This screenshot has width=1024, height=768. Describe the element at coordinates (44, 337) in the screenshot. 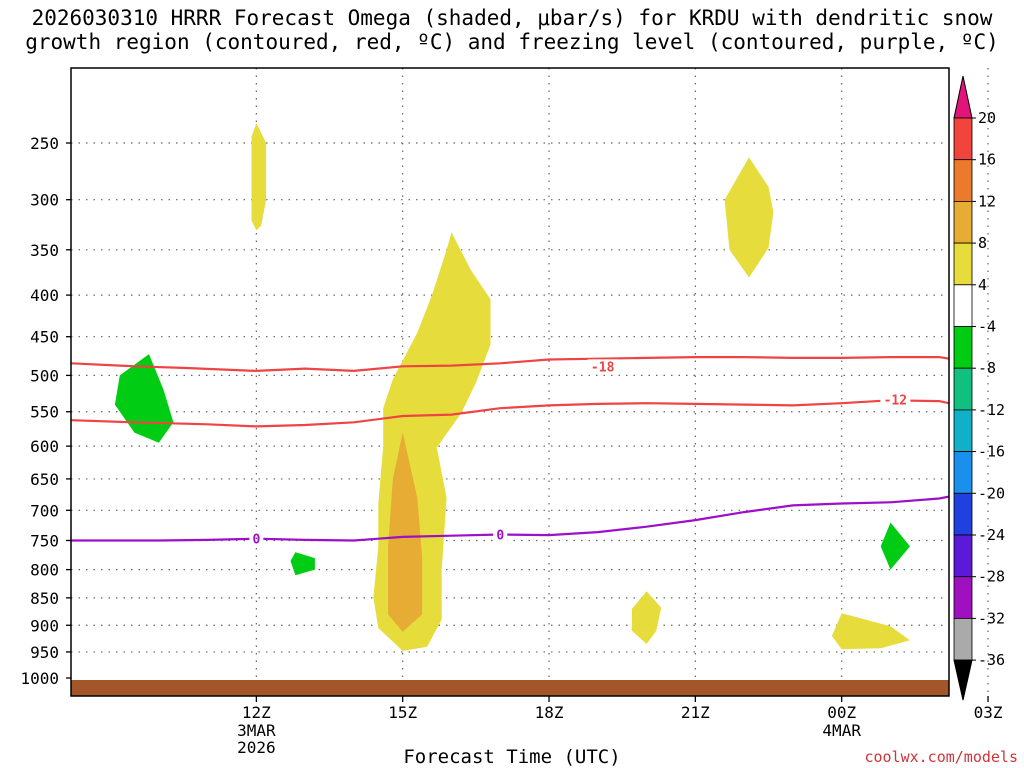

I see `y-tick-label-450: 450` at that location.